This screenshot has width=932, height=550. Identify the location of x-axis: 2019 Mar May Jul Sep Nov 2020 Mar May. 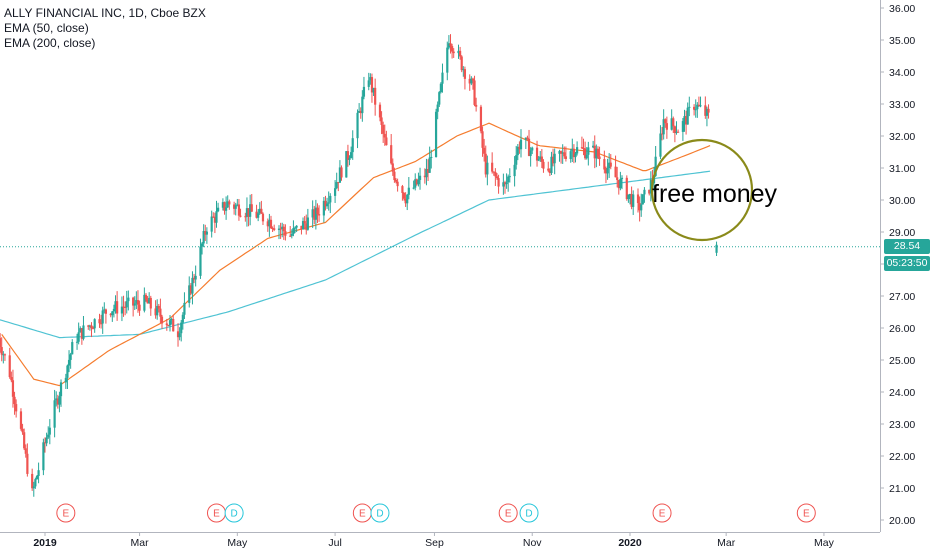
(466, 541).